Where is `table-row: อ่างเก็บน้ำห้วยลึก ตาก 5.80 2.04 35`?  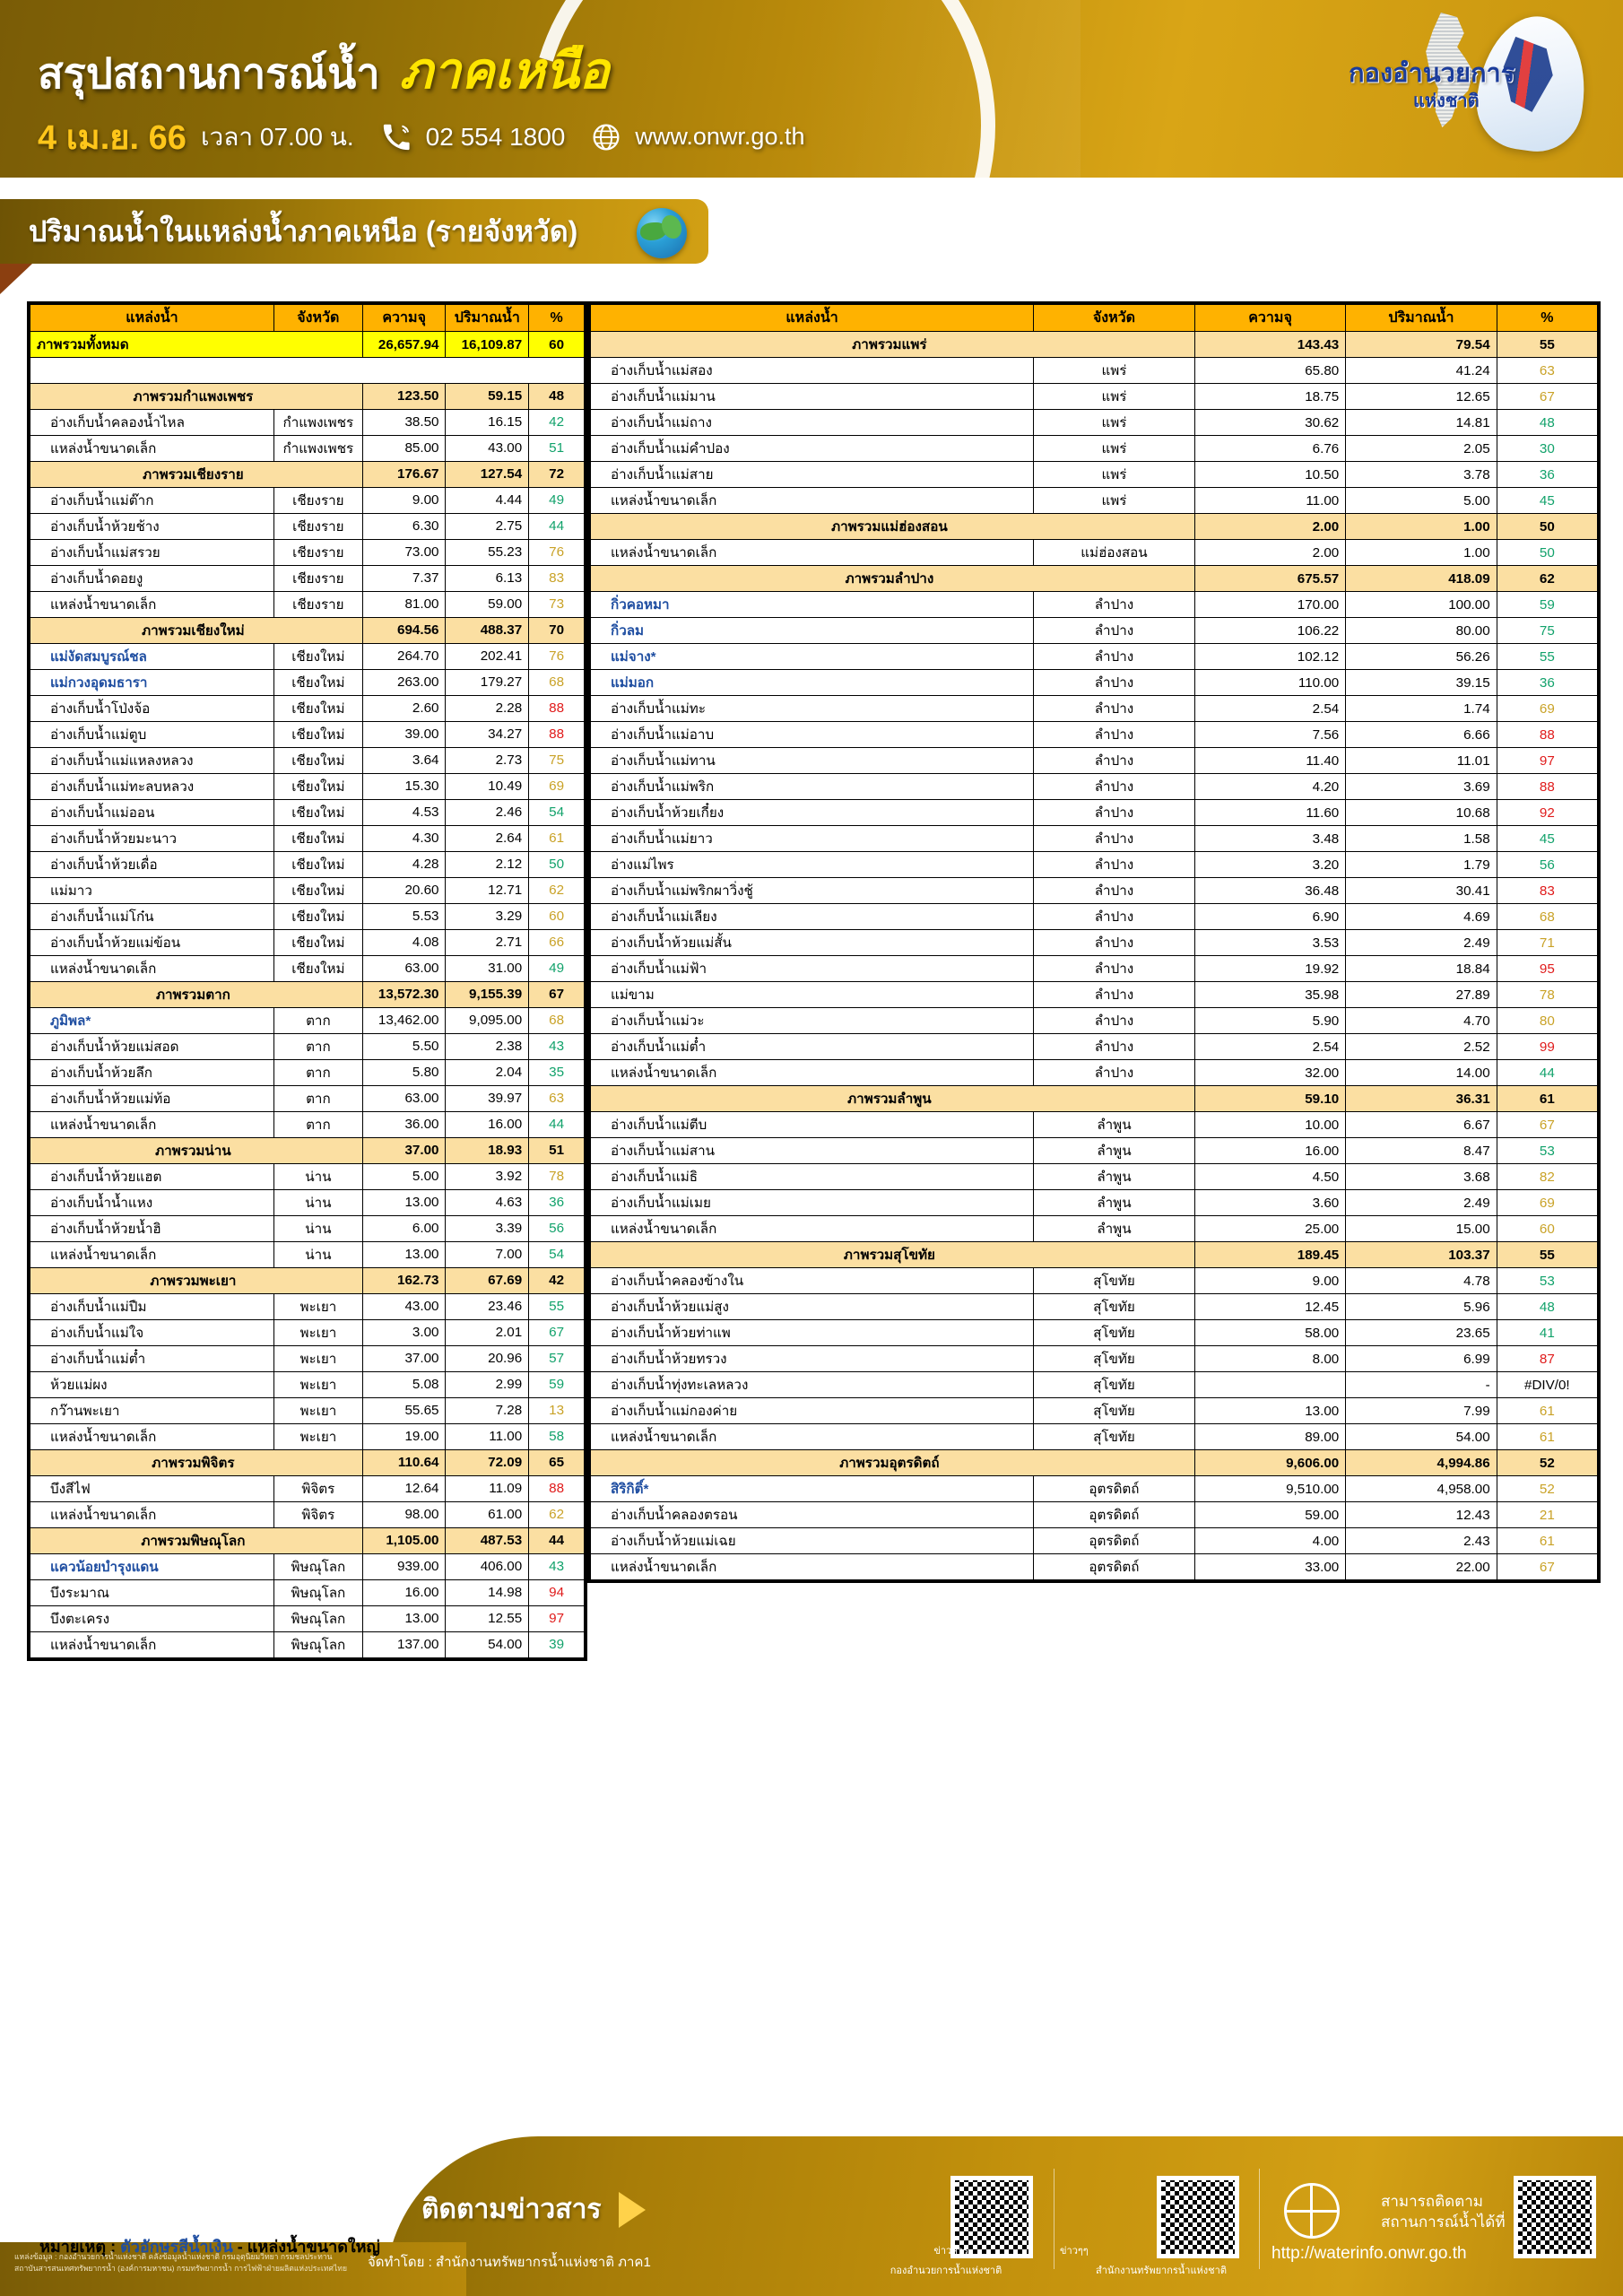 table-row: อ่างเก็บน้ำห้วยลึก ตาก 5.80 2.04 35 is located at coordinates (307, 1072).